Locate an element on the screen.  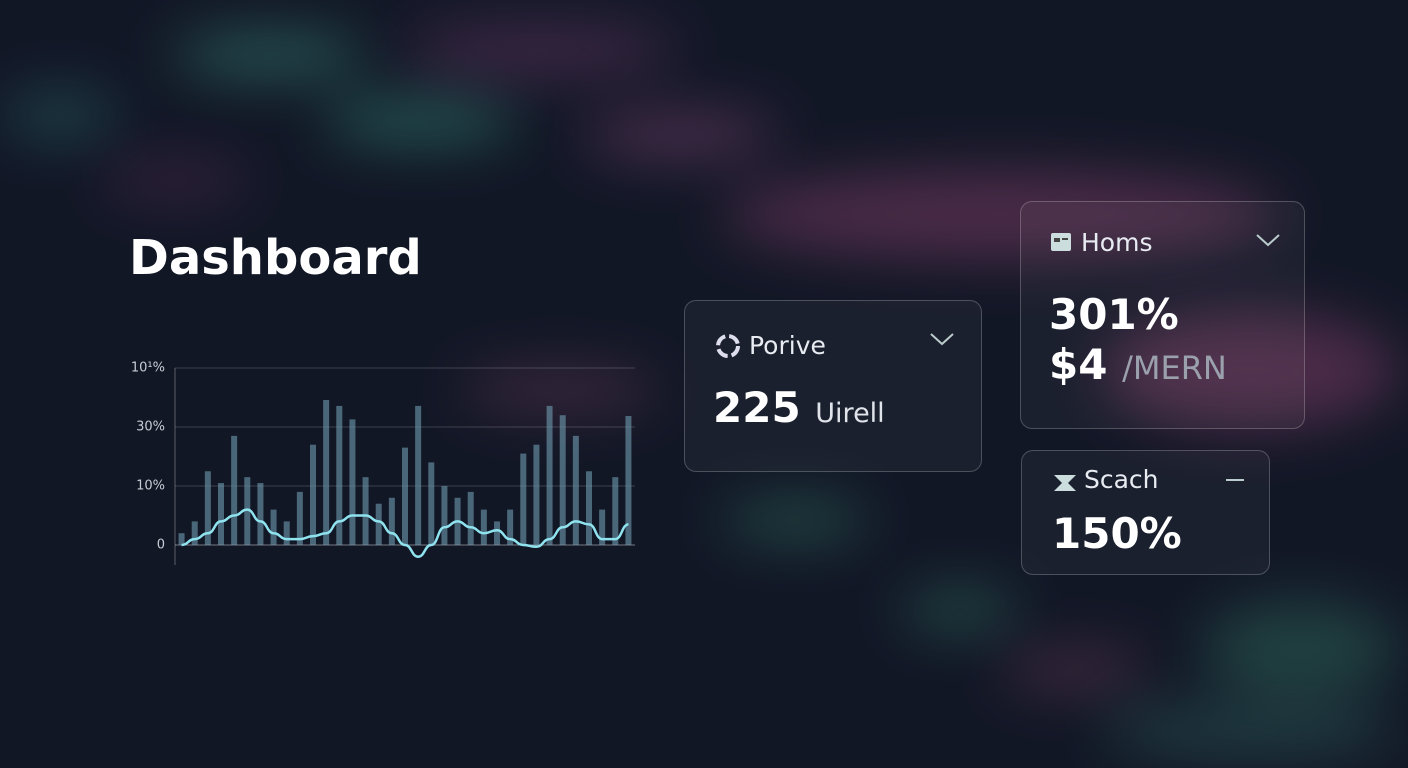
chart: 0 10% 30% 10¹% is located at coordinates (383, 463).